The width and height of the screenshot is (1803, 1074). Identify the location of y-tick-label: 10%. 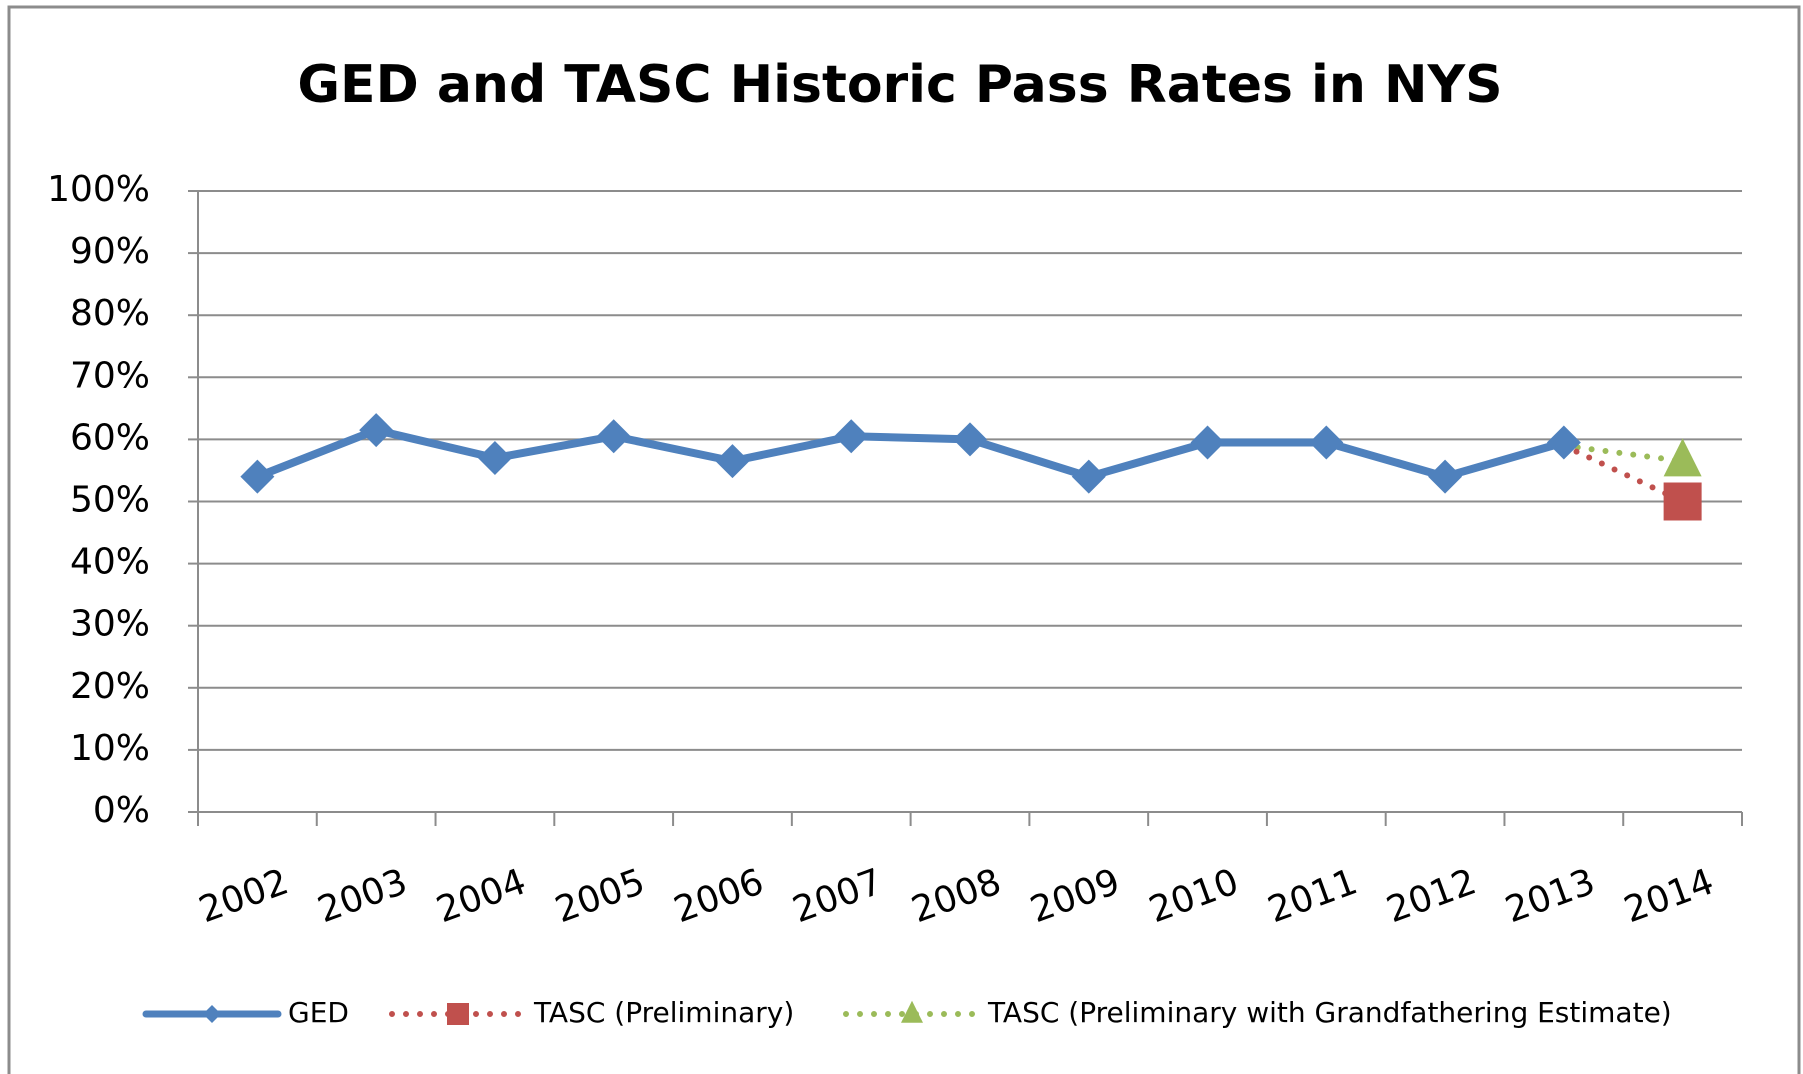
(110, 748).